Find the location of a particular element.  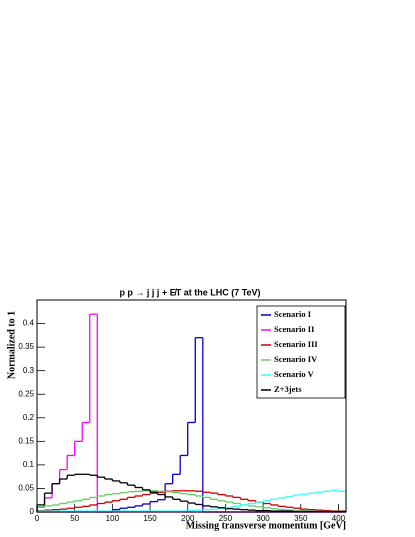

chart-title: p p → j j j + E̸T at the LHC (7 TeV) is located at coordinates (189, 292).